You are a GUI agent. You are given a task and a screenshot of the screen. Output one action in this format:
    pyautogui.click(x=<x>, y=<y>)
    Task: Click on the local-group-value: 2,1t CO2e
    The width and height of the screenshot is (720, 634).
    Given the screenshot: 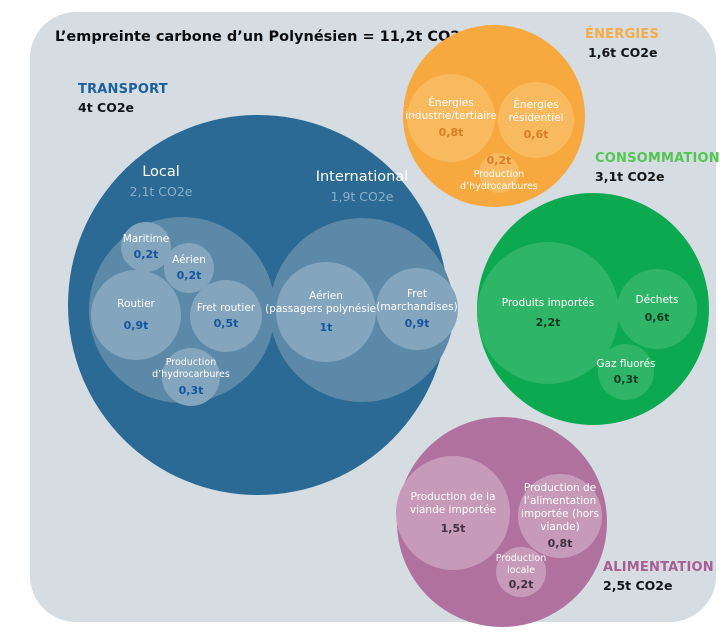 What is the action you would take?
    pyautogui.click(x=161, y=191)
    